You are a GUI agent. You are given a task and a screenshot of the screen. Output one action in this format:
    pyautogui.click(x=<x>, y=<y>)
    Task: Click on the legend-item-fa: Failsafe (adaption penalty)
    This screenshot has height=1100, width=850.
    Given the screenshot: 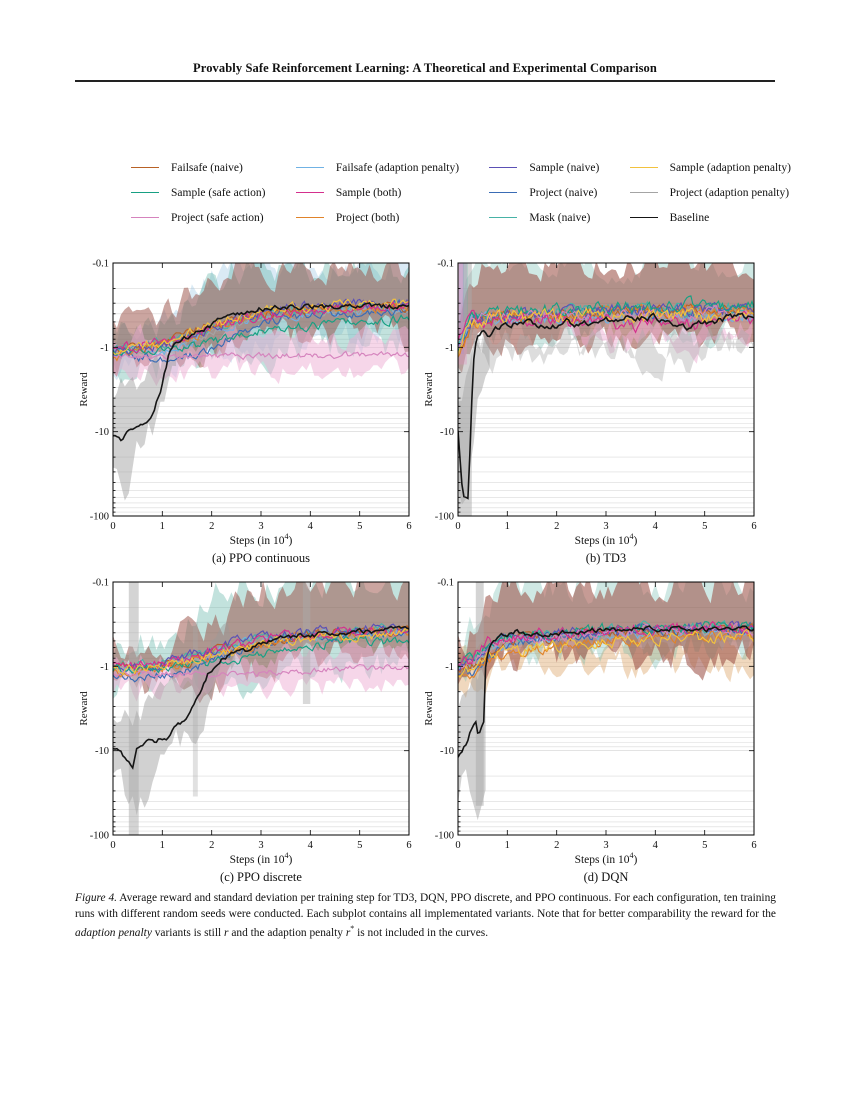 What is the action you would take?
    pyautogui.click(x=377, y=167)
    